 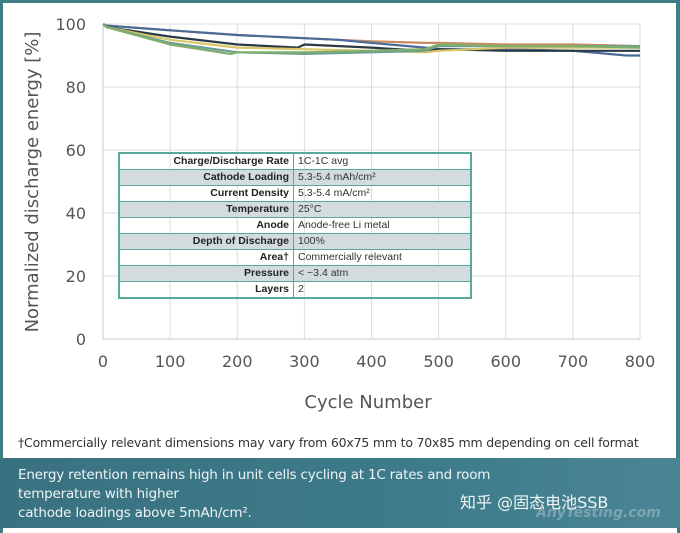 What do you see at coordinates (206, 209) in the screenshot?
I see `spec-label: Temperature` at bounding box center [206, 209].